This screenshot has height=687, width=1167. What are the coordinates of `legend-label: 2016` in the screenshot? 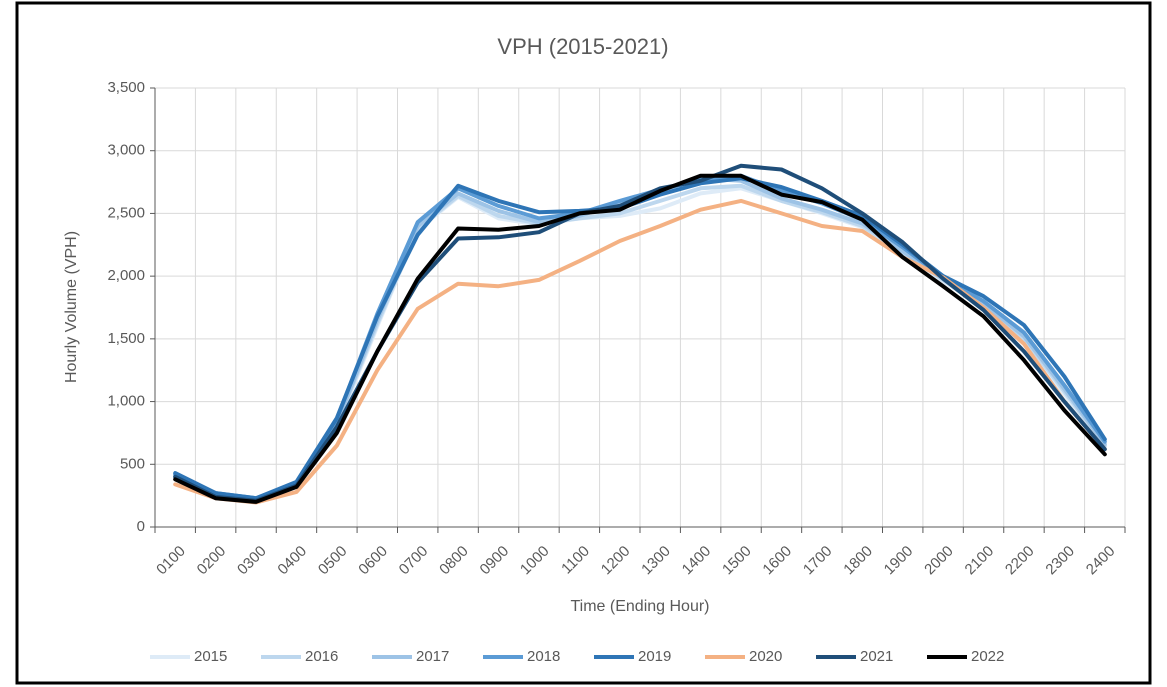 It's located at (321, 656).